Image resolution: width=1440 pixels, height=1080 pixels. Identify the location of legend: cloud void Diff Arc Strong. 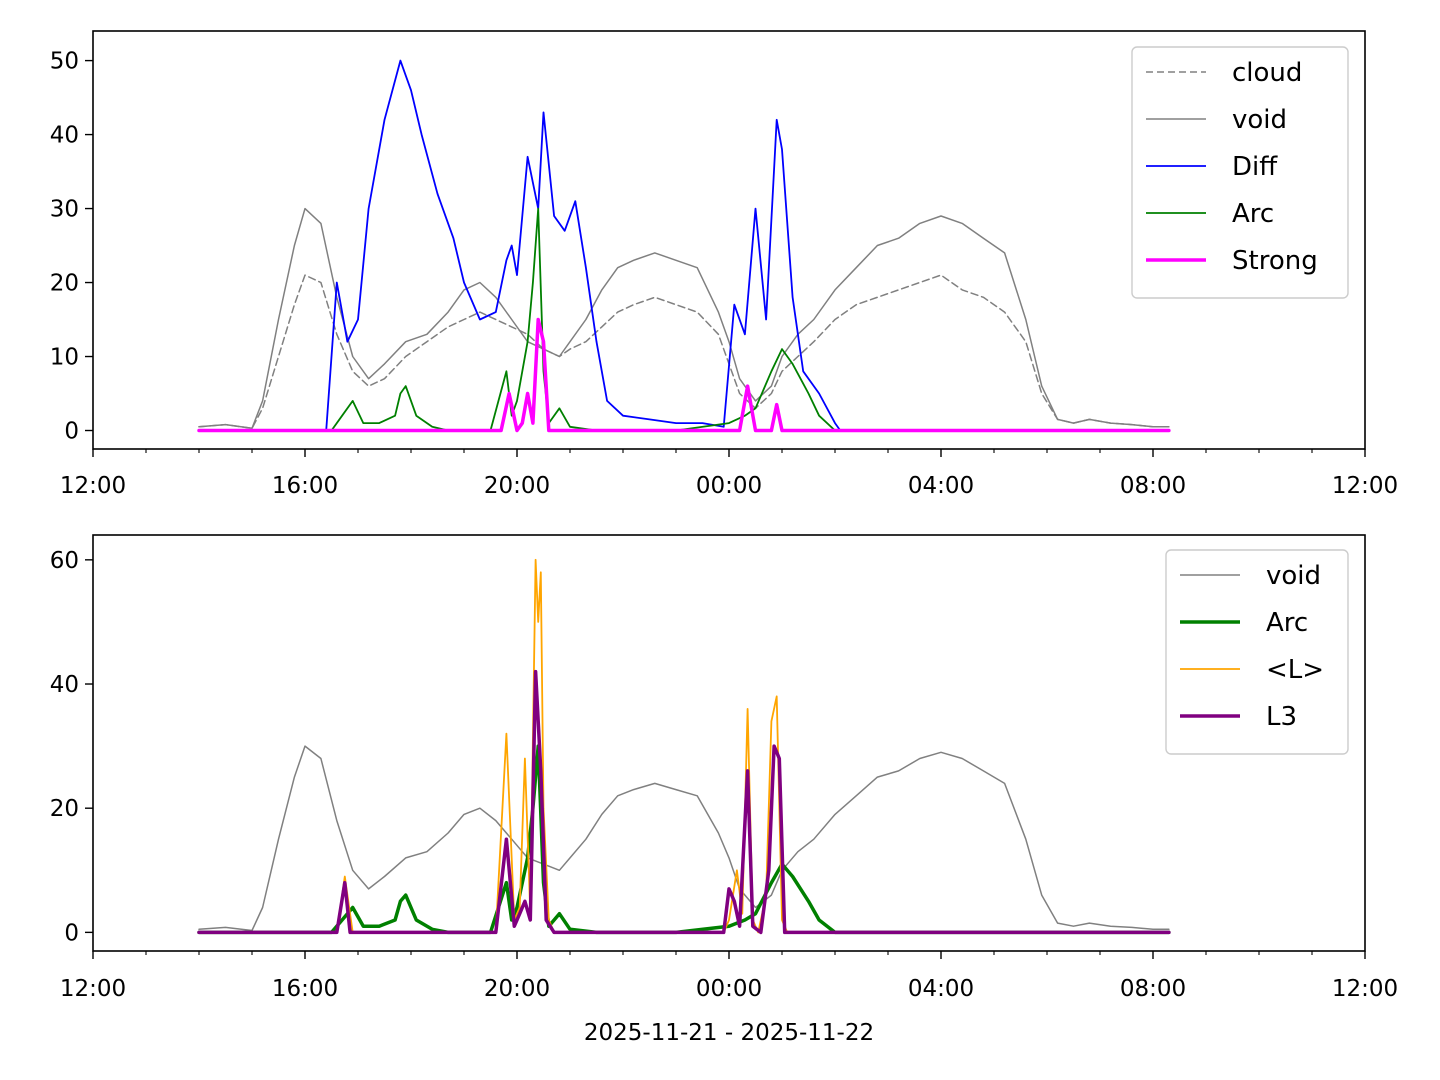
(1240, 172).